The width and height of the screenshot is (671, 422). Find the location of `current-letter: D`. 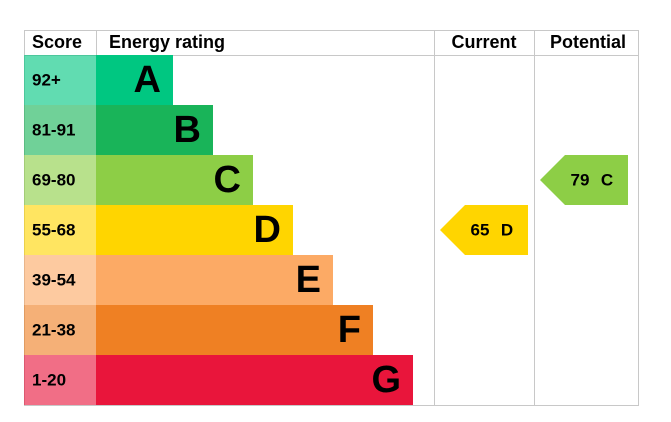

current-letter: D is located at coordinates (507, 229).